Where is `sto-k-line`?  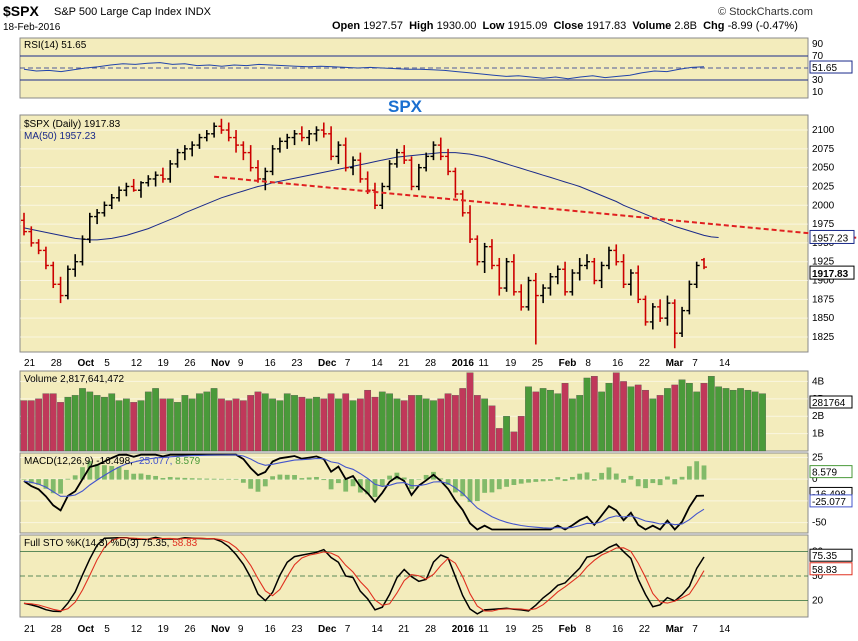 sto-k-line is located at coordinates (364, 575).